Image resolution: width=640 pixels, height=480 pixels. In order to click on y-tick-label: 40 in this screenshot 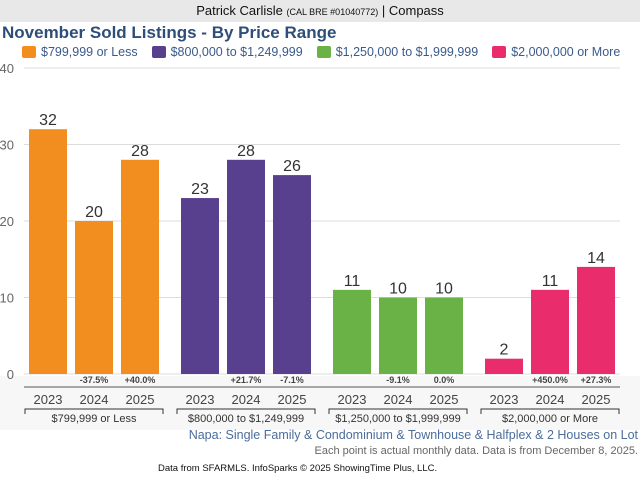, I will do `click(7, 68)`.